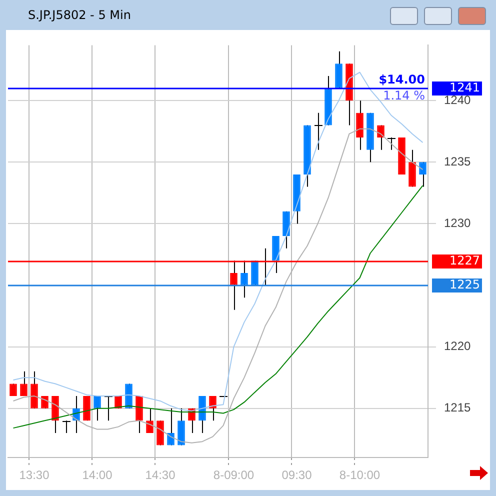 The width and height of the screenshot is (496, 496). Describe the element at coordinates (233, 475) in the screenshot. I see `x-tick-label: 8-09:00` at that location.